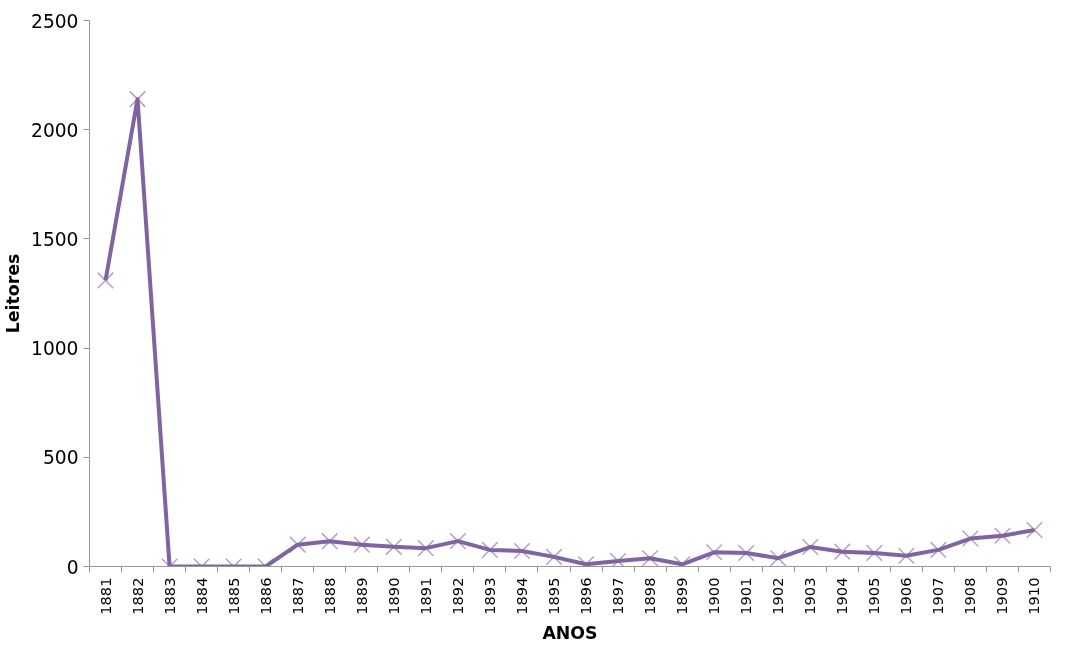 The width and height of the screenshot is (1070, 653). Describe the element at coordinates (201, 596) in the screenshot. I see `x-tick-label: 1884` at that location.